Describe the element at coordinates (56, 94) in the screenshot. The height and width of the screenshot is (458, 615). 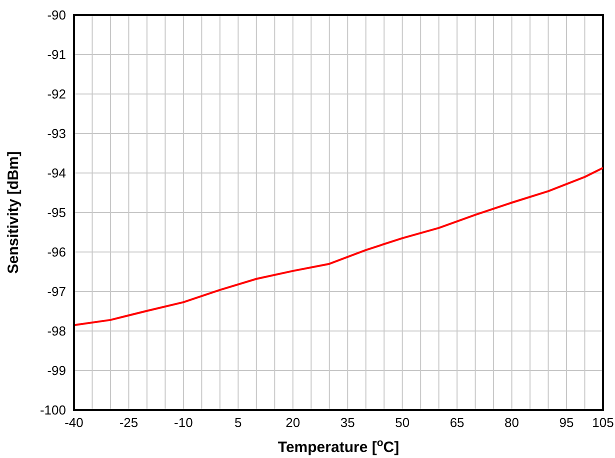
I see `y-tick-label: -92` at that location.